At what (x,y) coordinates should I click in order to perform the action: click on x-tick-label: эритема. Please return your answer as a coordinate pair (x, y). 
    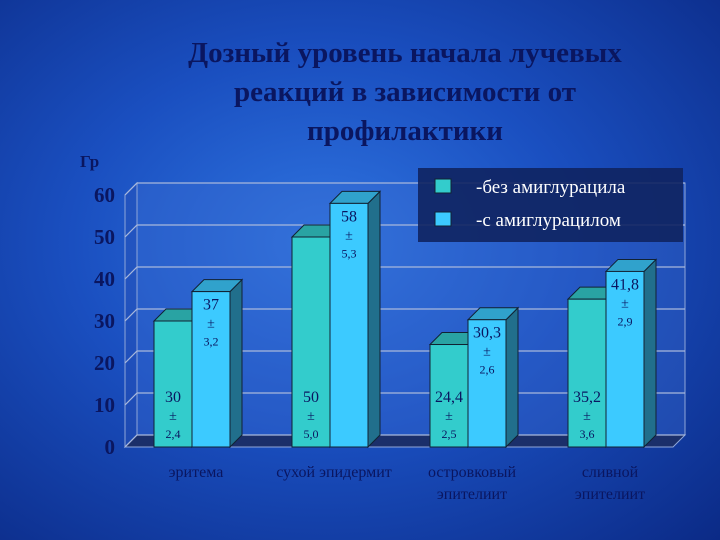
    Looking at the image, I should click on (196, 472).